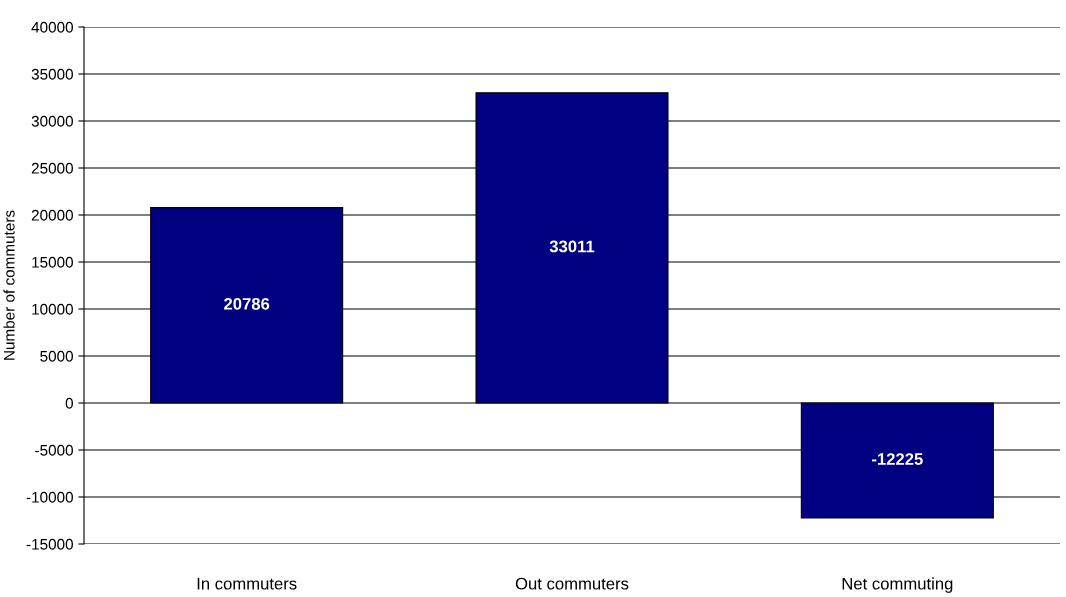 The height and width of the screenshot is (597, 1066). What do you see at coordinates (49, 544) in the screenshot?
I see `y-tick-label: -15000` at bounding box center [49, 544].